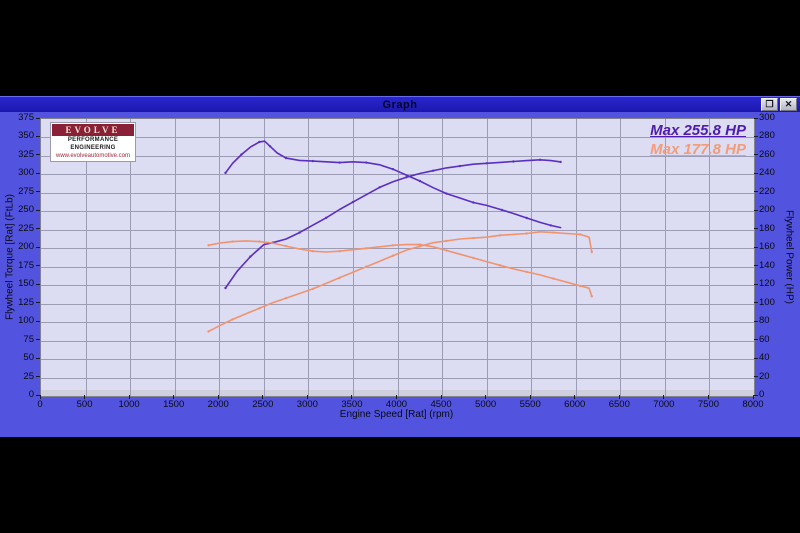 The image size is (800, 533). Describe the element at coordinates (26, 247) in the screenshot. I see `y-left-tick-label: 200` at that location.